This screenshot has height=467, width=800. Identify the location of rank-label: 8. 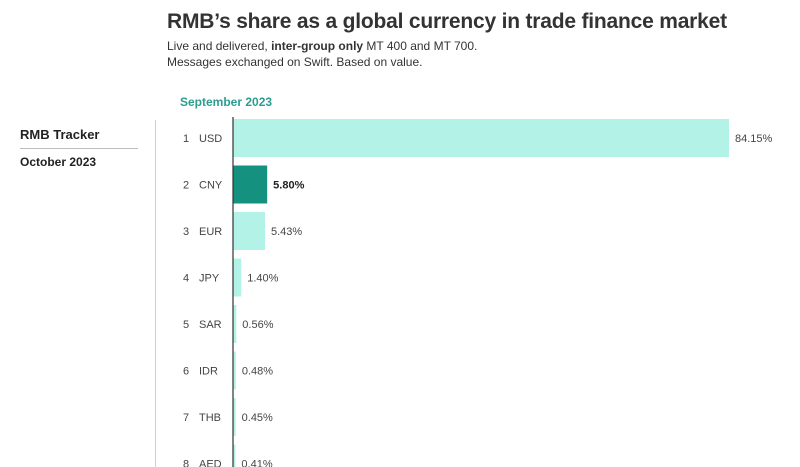
(186, 463).